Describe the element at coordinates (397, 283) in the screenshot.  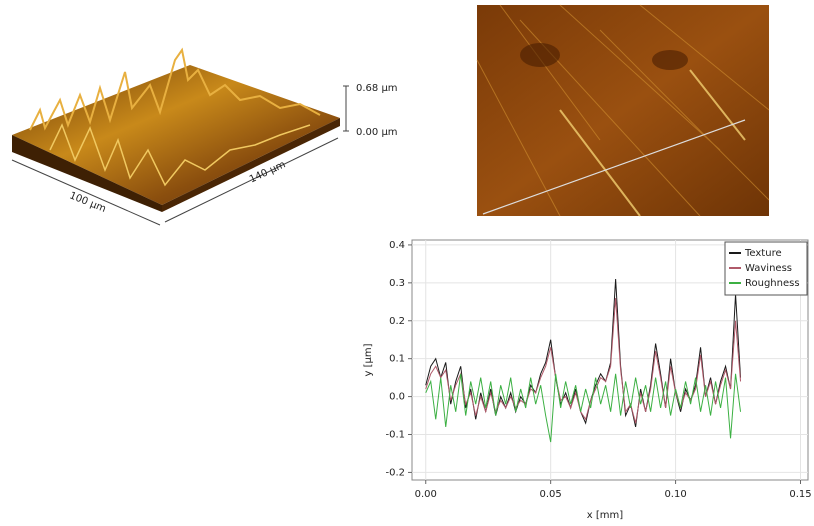
I see `y-tick-label: 0.3` at that location.